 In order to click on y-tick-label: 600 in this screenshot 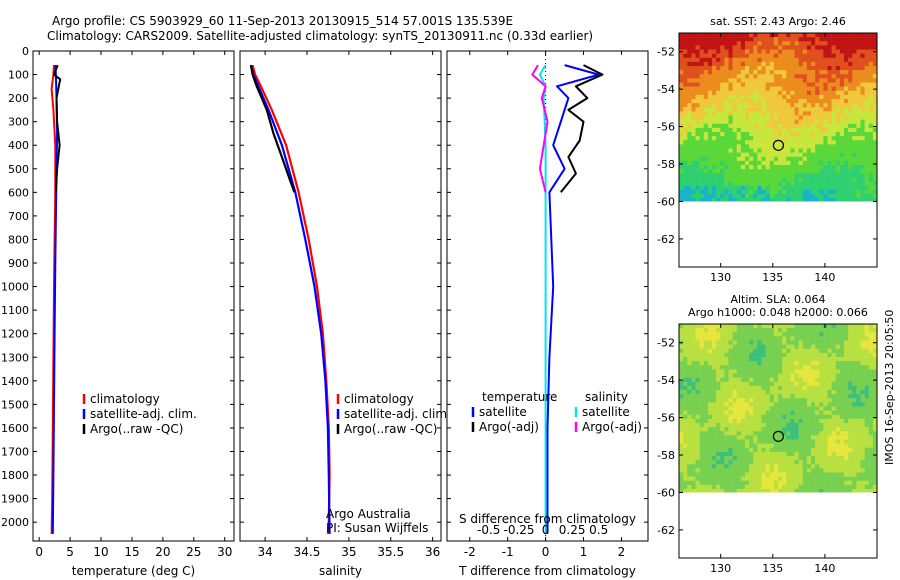, I will do `click(18, 192)`.